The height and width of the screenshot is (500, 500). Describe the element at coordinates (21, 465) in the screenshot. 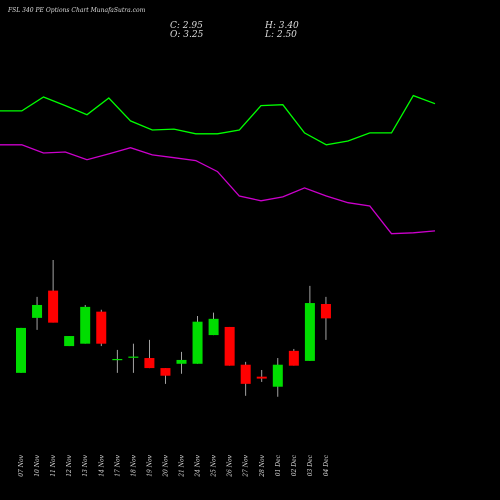

I see `x-tick-label: 07 Nov` at that location.